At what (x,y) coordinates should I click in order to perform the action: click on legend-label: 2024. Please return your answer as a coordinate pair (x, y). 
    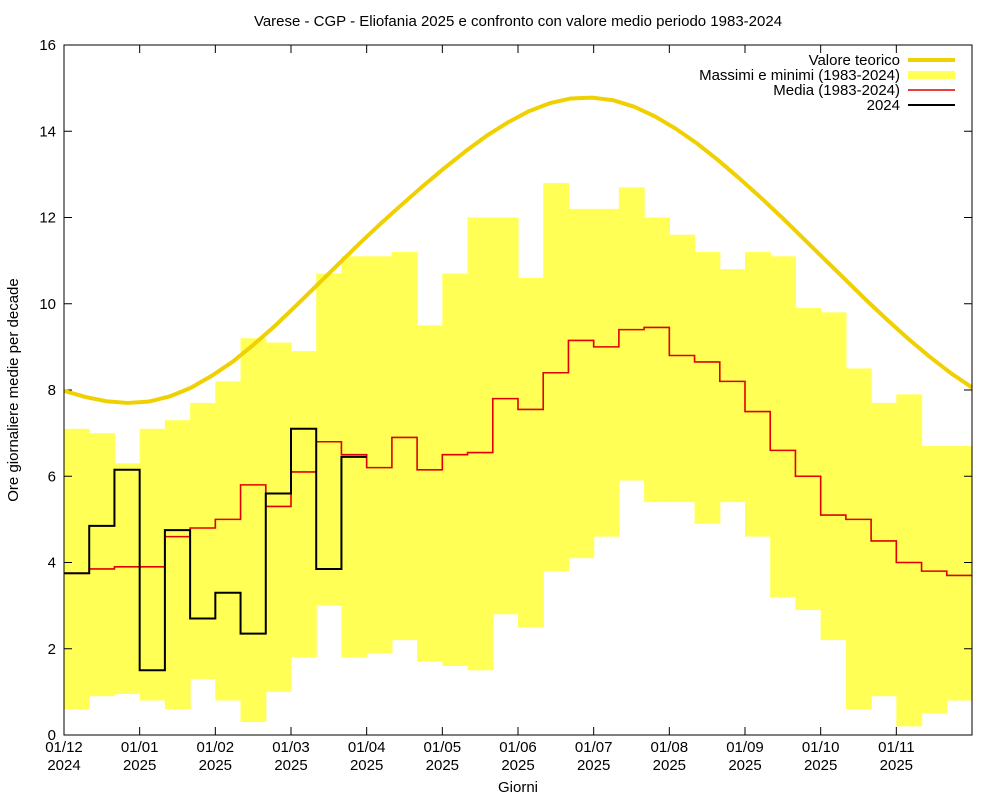
    Looking at the image, I should click on (883, 105).